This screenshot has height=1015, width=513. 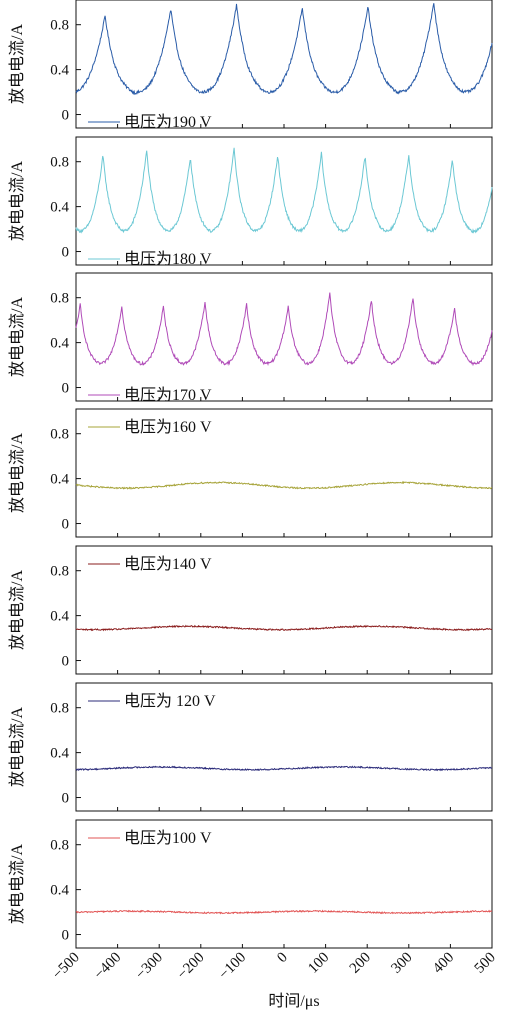 I want to click on x-tick-label: −500, so click(x=66, y=966).